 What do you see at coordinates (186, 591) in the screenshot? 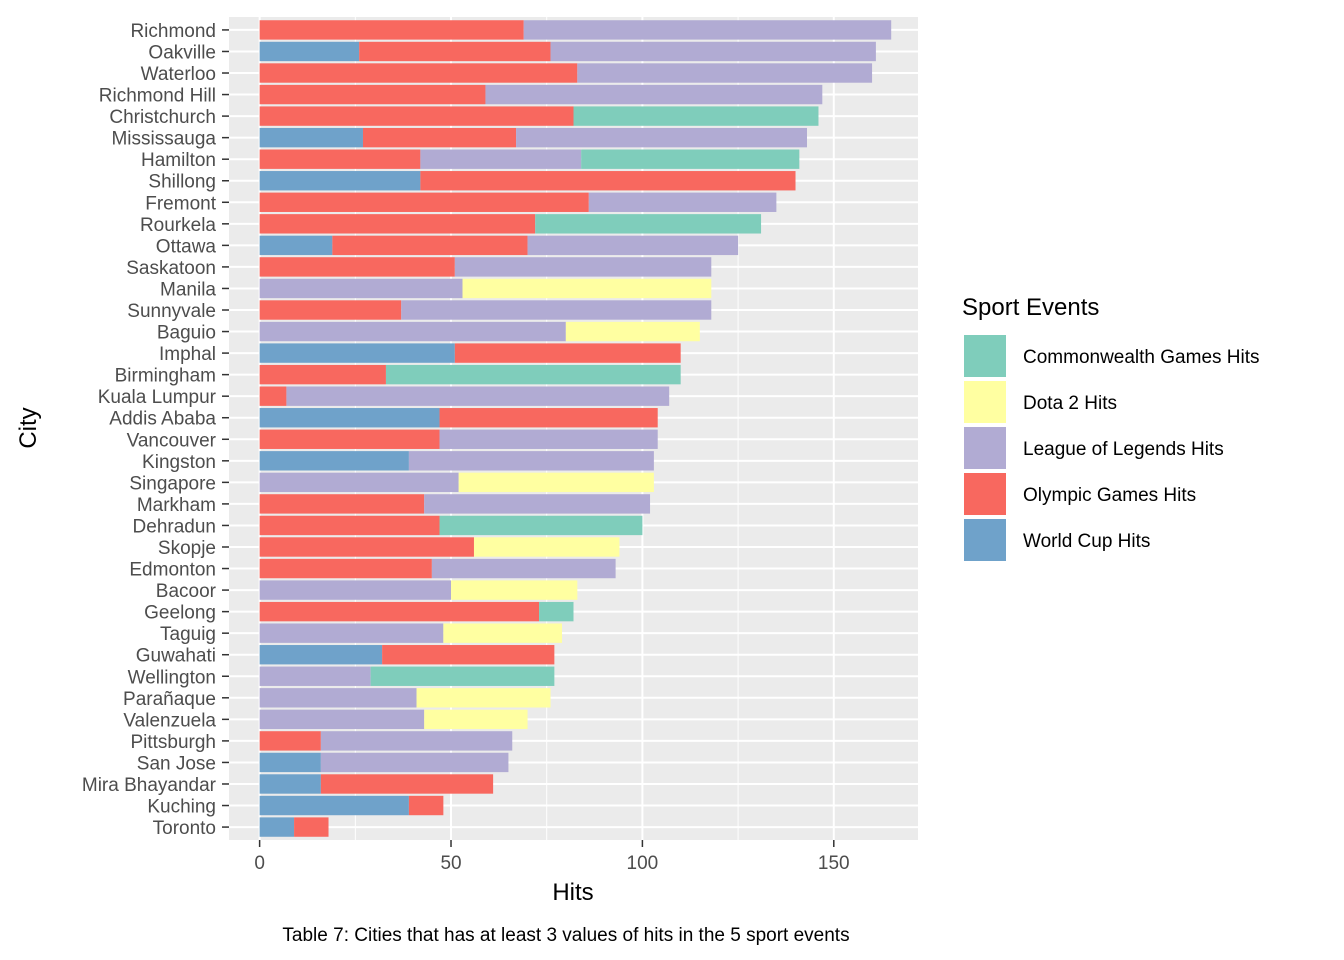
I see `y-tick-label: Bacoor` at bounding box center [186, 591].